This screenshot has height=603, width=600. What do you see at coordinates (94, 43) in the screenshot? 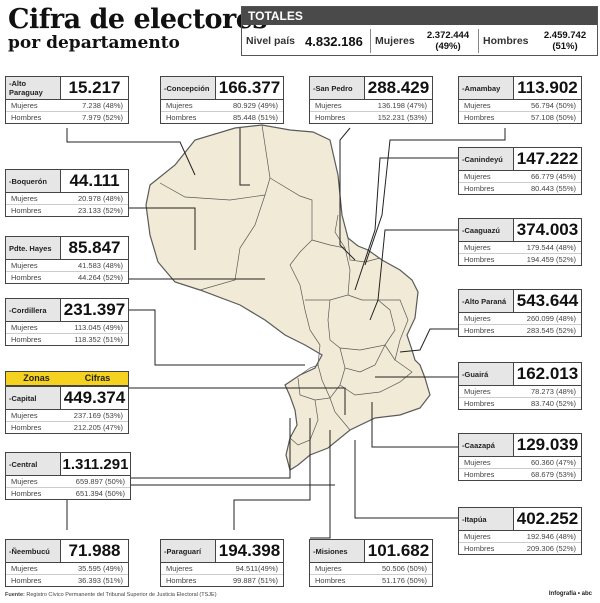
I see `page-subtitle: por departamento` at bounding box center [94, 43].